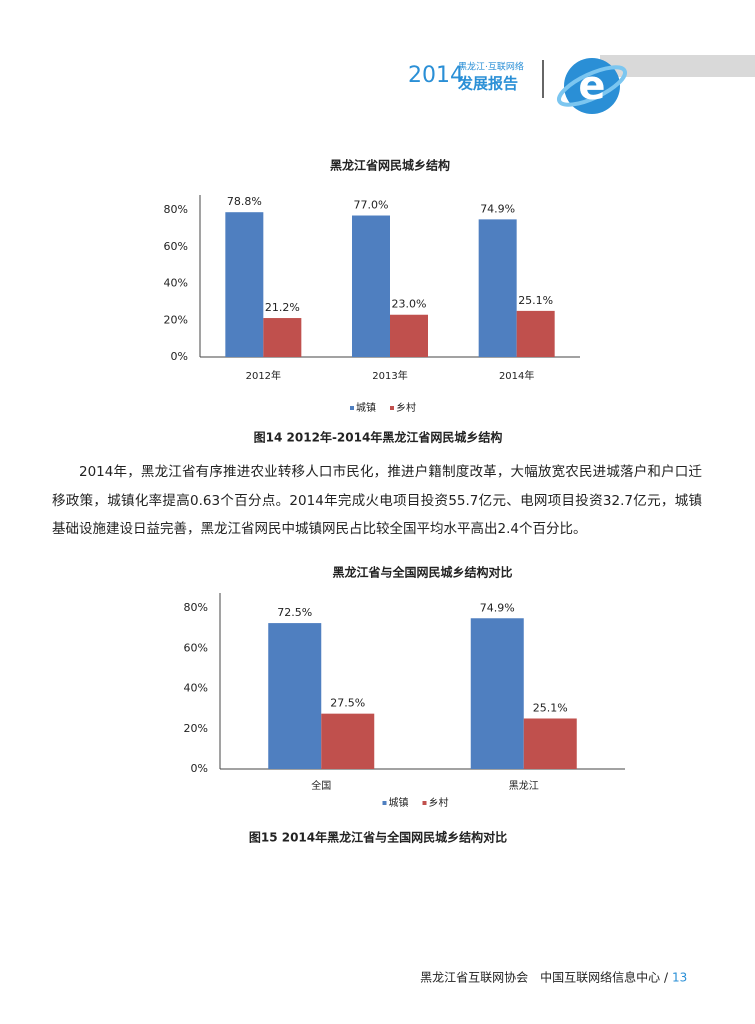  Describe the element at coordinates (294, 612) in the screenshot. I see `data-label: 72.5%` at that location.